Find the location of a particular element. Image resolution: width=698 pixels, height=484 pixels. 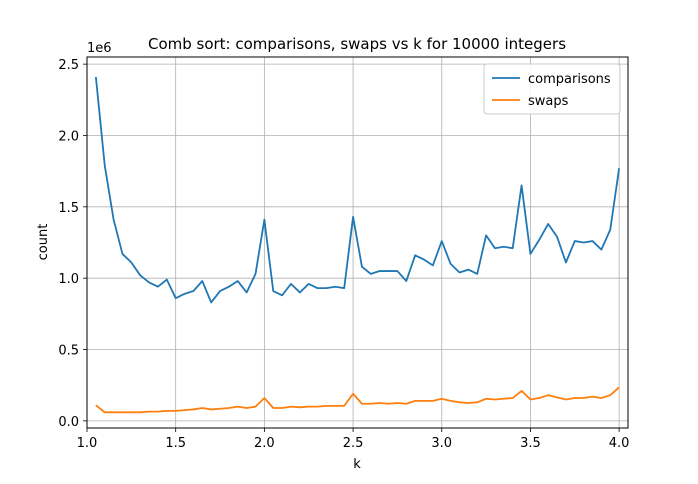

y-tick-label: 2.5 is located at coordinates (68, 65).